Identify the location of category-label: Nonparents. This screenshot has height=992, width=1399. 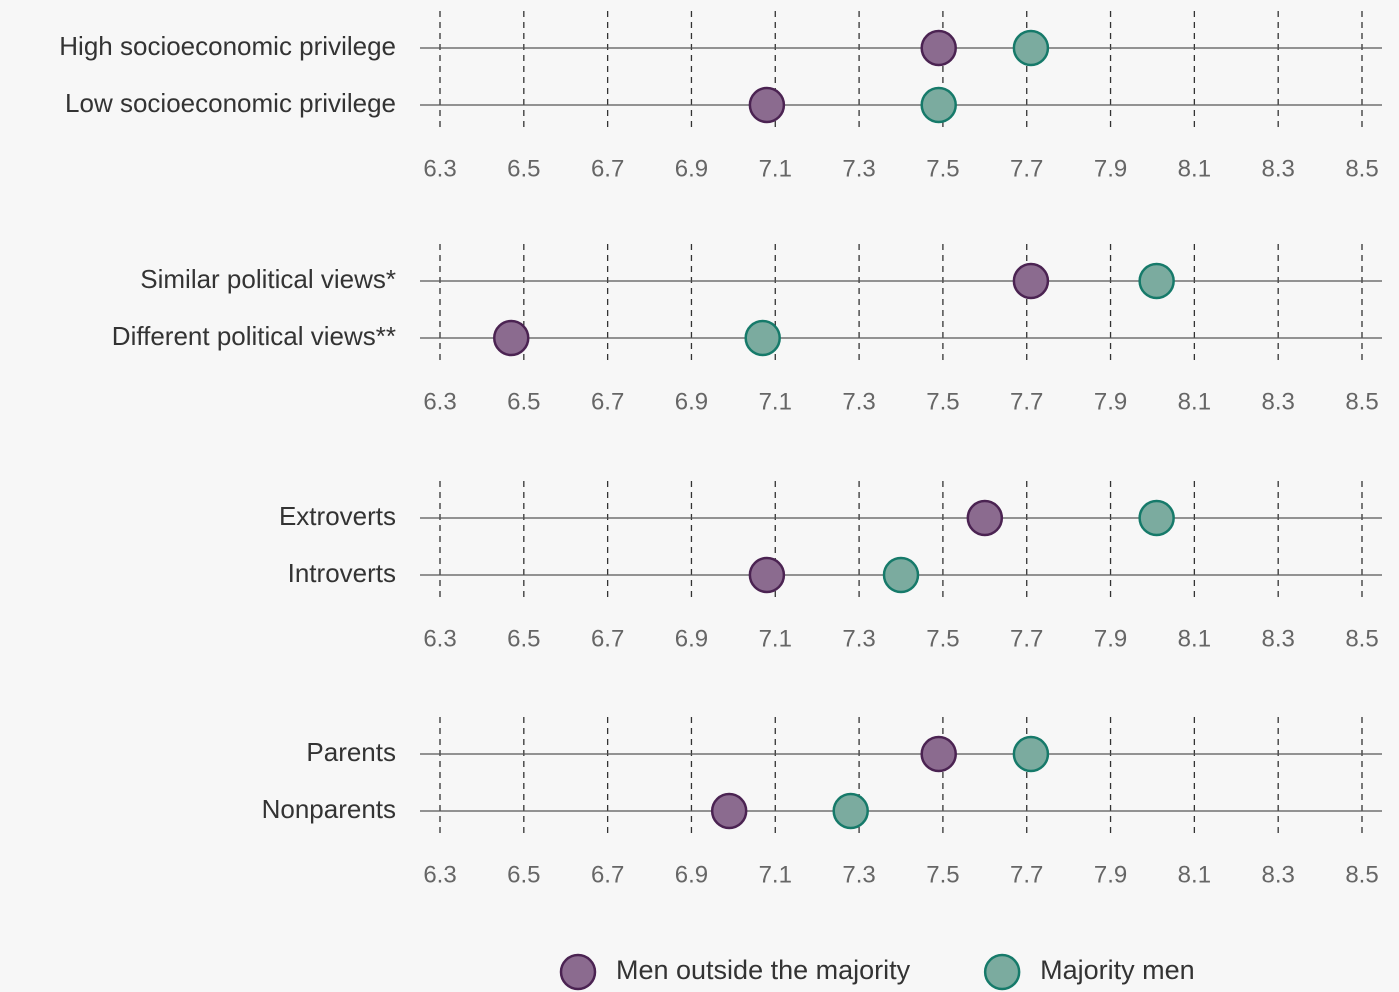
(329, 809).